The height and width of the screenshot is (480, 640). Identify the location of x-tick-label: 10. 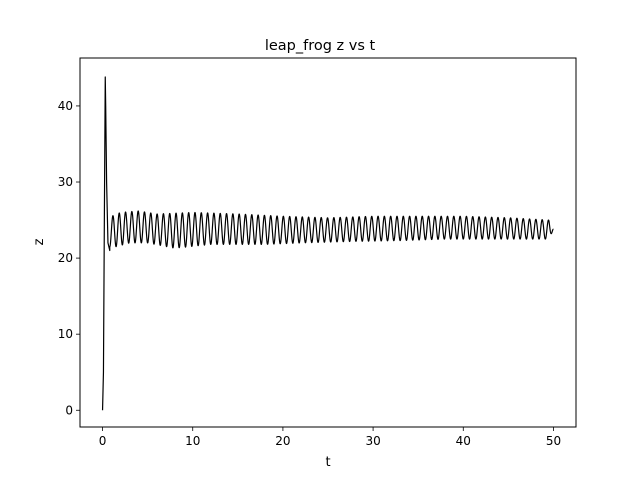
(192, 441).